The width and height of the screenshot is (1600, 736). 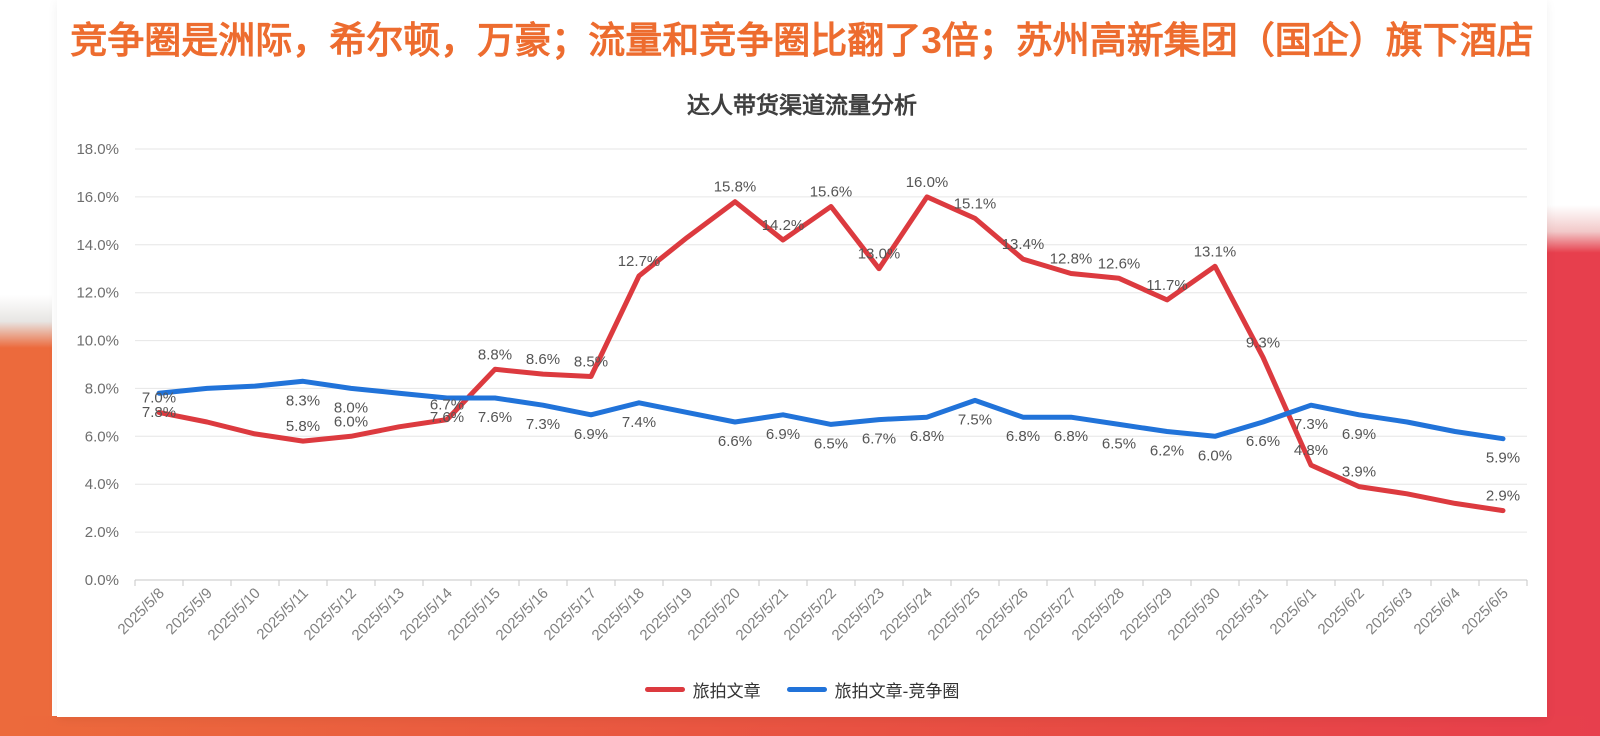 What do you see at coordinates (879, 254) in the screenshot?
I see `svg-text: 13.0%` at bounding box center [879, 254].